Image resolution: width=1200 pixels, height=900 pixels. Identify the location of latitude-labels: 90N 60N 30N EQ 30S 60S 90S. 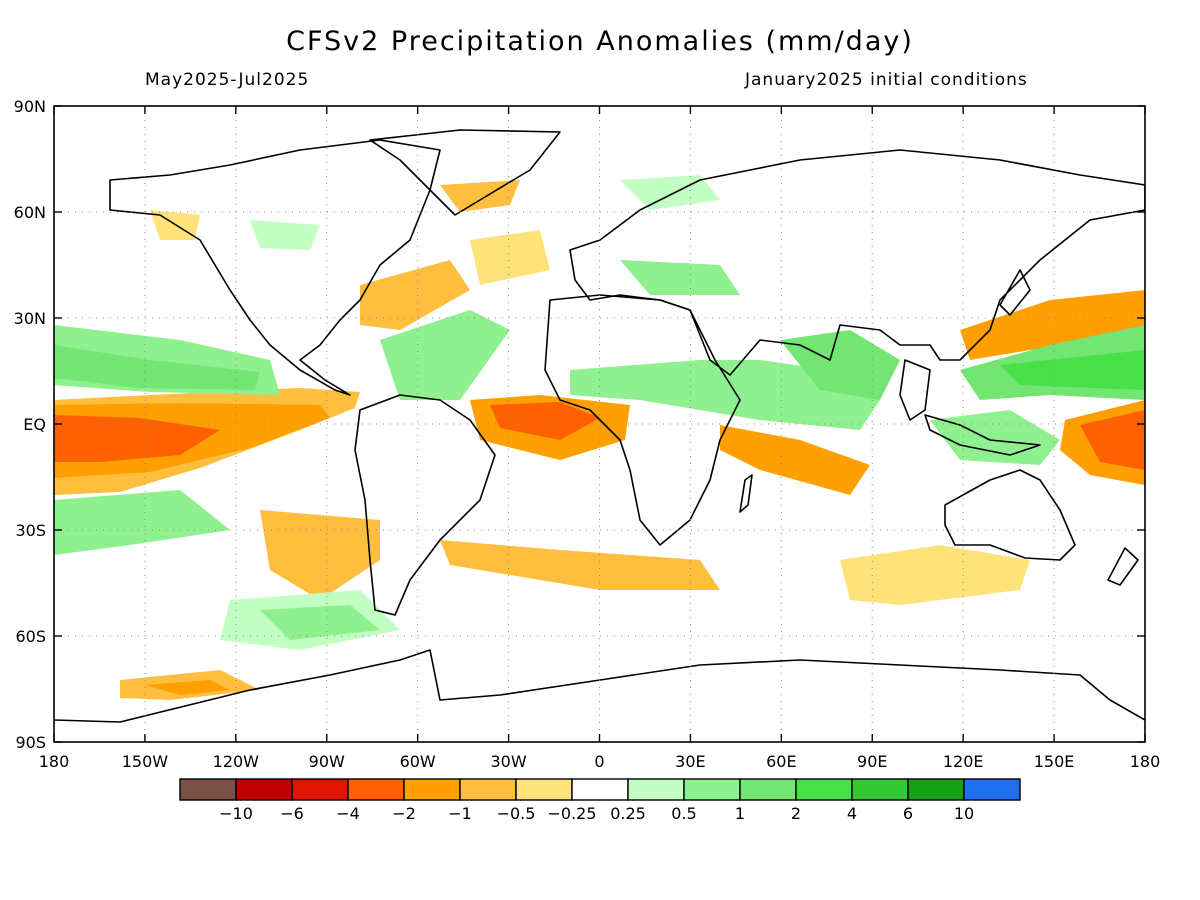
(30, 424).